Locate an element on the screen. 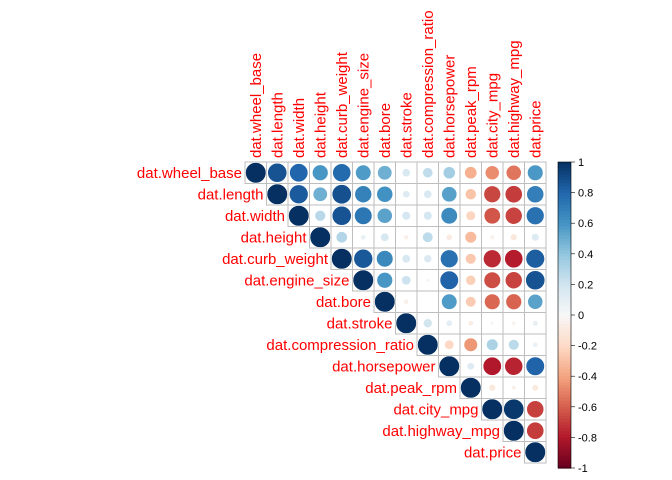 This screenshot has height=480, width=672. column-label: dat.height is located at coordinates (320, 124).